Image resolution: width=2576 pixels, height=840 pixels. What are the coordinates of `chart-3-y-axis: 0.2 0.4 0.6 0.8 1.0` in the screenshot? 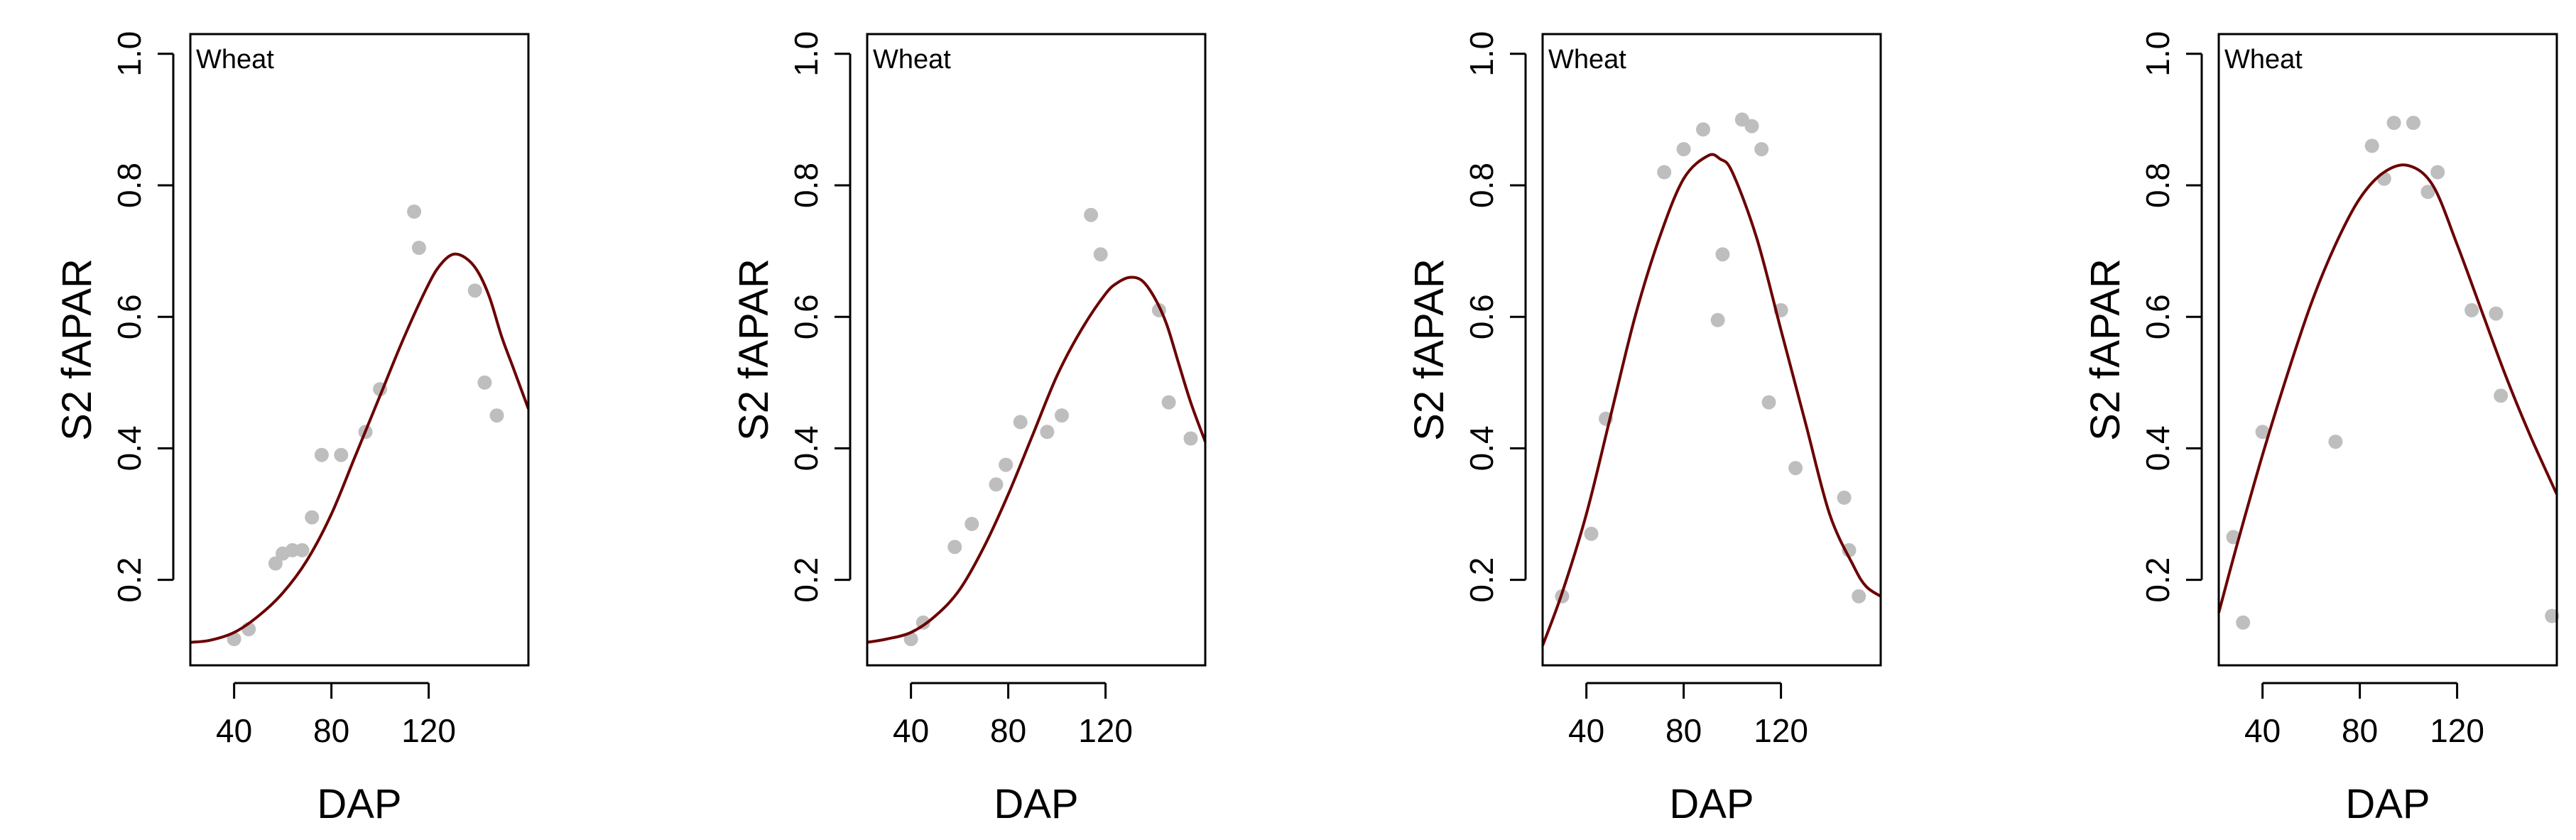 It's located at (1495, 317).